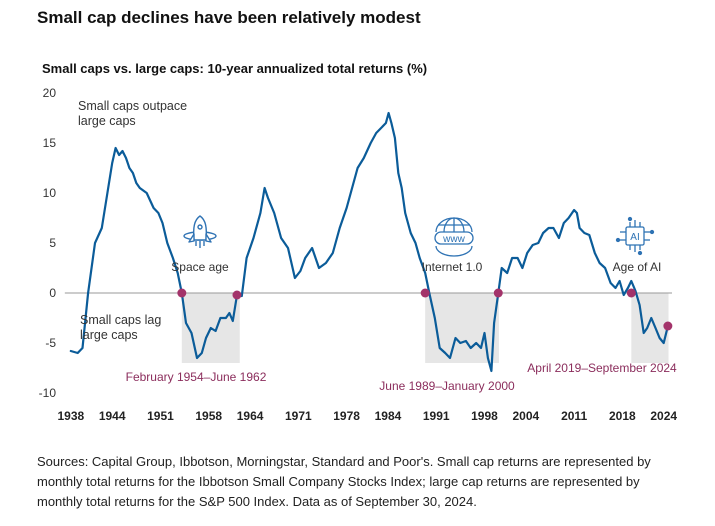 The width and height of the screenshot is (715, 526). Describe the element at coordinates (134, 113) in the screenshot. I see `region-label-above: Small caps outpace large caps` at that location.